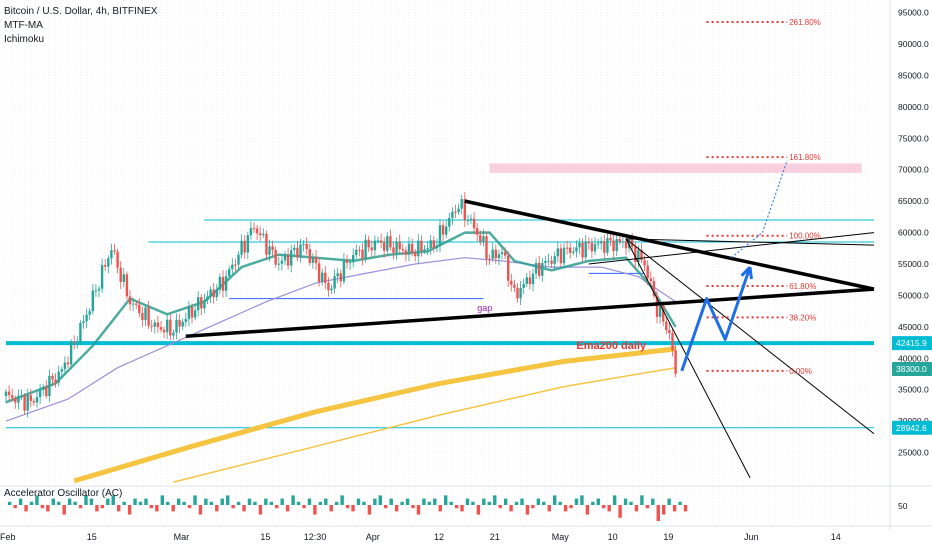 The image size is (932, 550). Describe the element at coordinates (23, 25) in the screenshot. I see `indicator-mtf-ma: MTF-MA` at that location.